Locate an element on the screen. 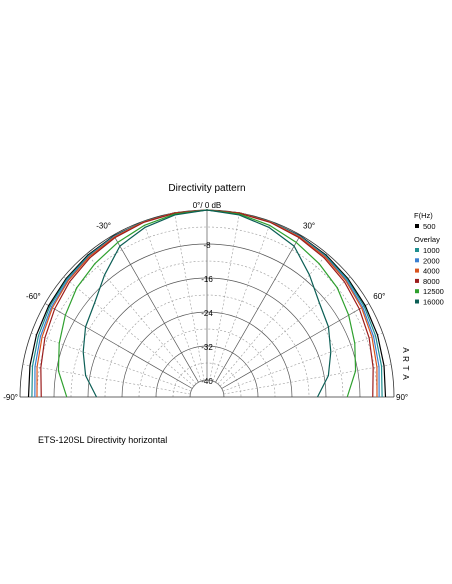 The height and width of the screenshot is (584, 452). legend-label: 4000 is located at coordinates (431, 271).